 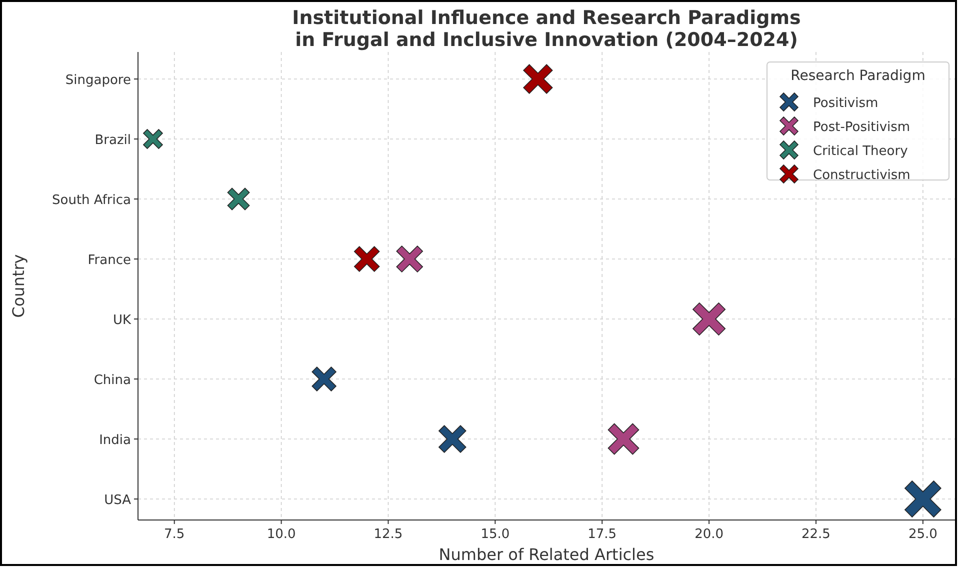 What do you see at coordinates (861, 175) in the screenshot?
I see `legend-label: Constructivism` at bounding box center [861, 175].